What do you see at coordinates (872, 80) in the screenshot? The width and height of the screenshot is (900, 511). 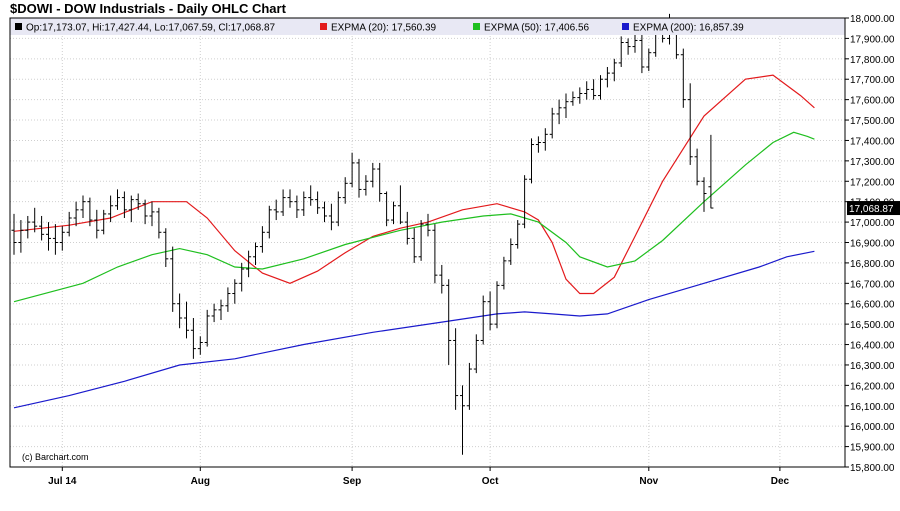 I see `y-tick-label: 17,700.00` at bounding box center [872, 80].